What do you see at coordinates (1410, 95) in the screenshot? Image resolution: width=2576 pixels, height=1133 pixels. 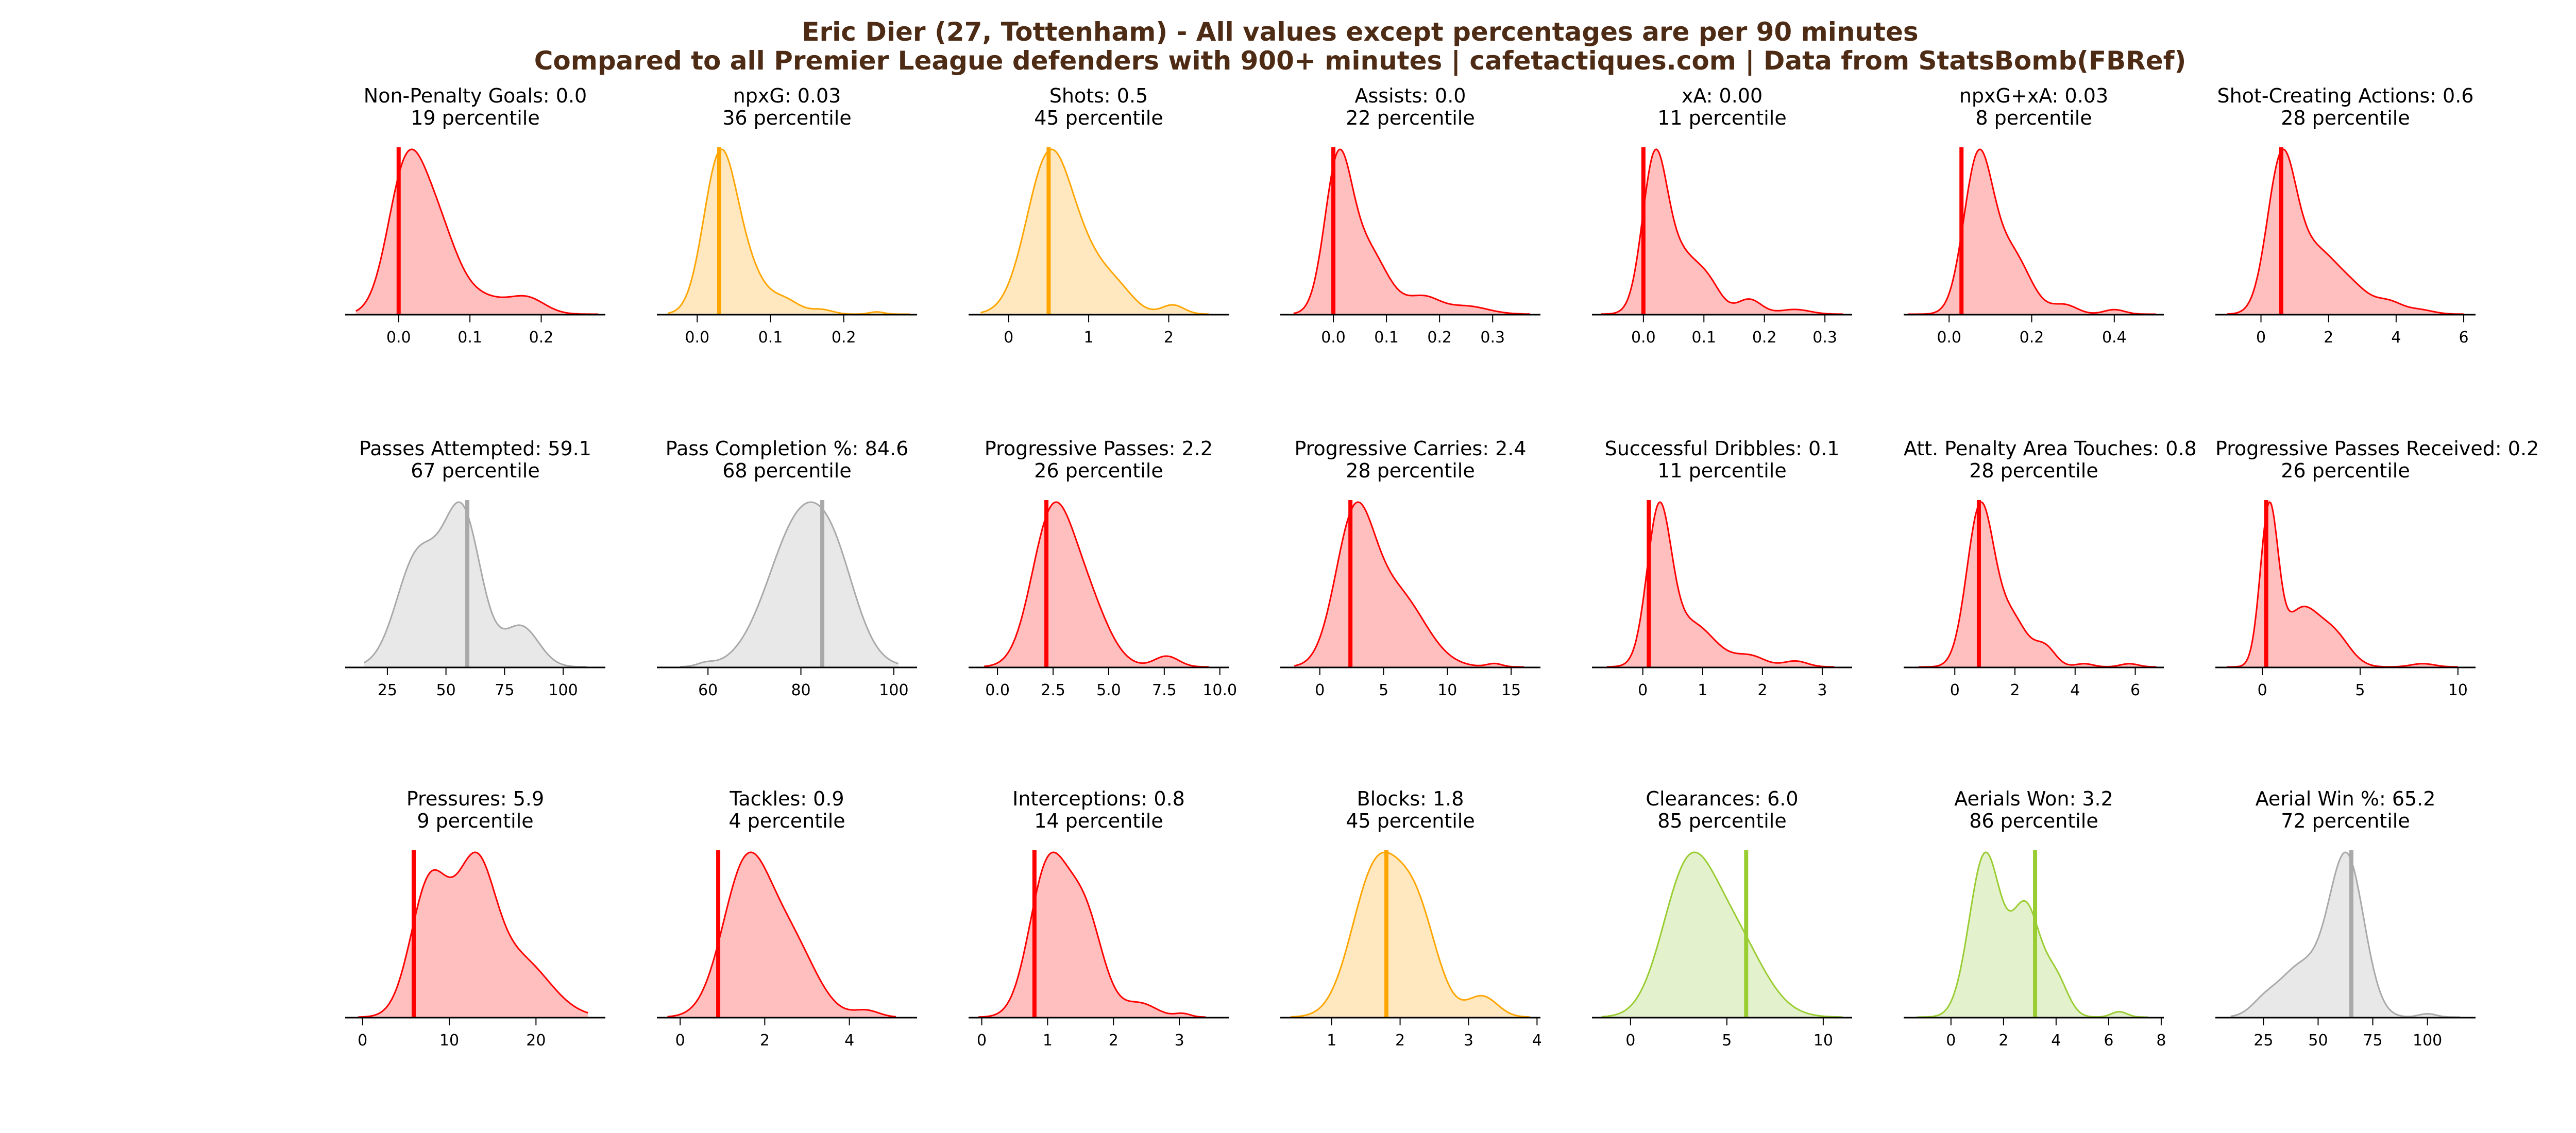 I see `panel-metric-label: Assists: 0.0` at bounding box center [1410, 95].